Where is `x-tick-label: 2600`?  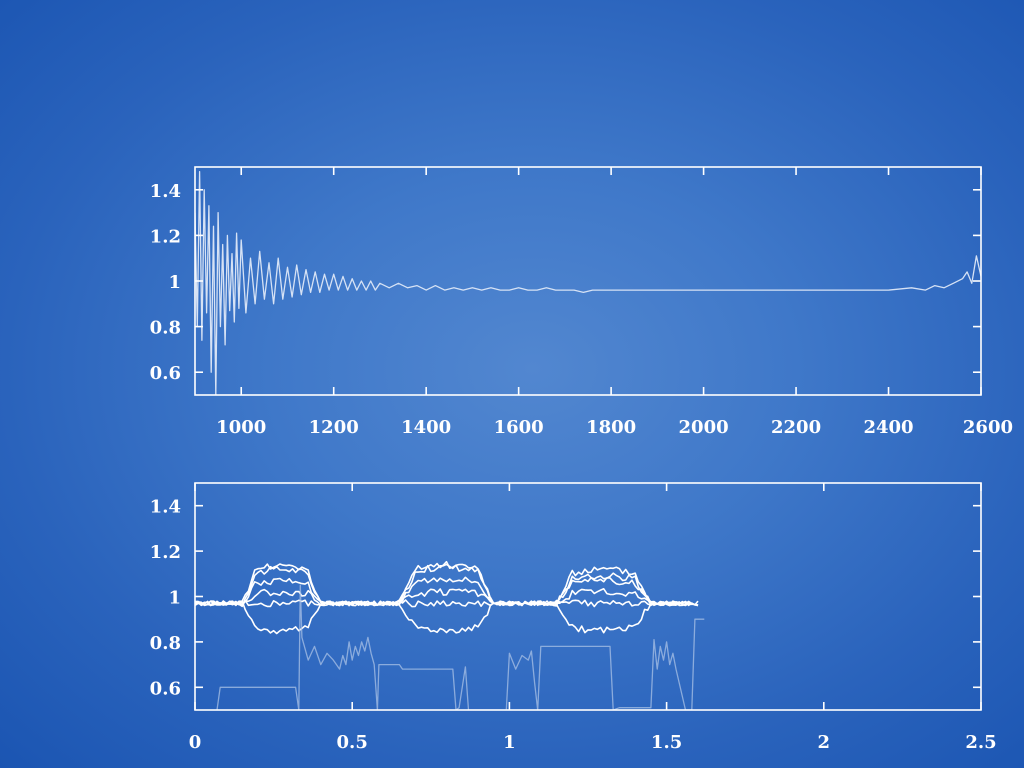
x-tick-label: 2600 is located at coordinates (988, 427).